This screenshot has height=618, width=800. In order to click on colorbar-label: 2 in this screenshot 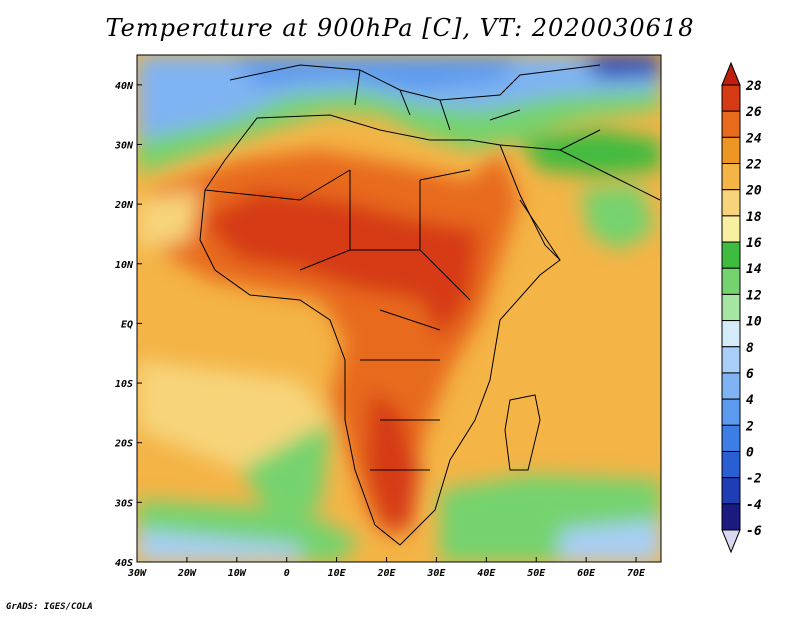, I will do `click(749, 426)`.